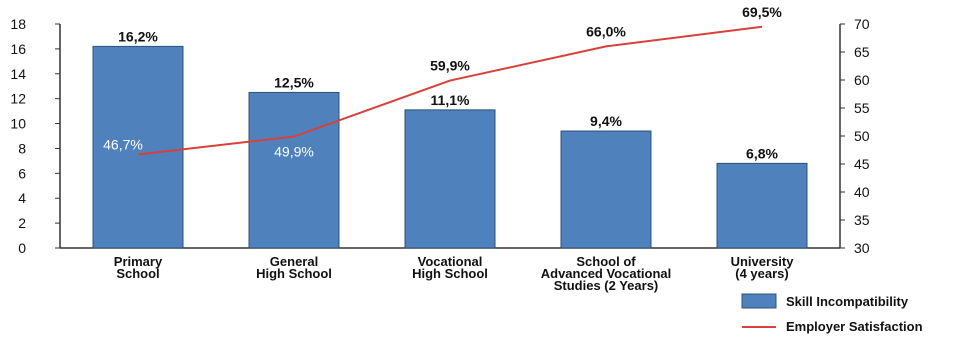 This screenshot has width=954, height=341. Describe the element at coordinates (763, 261) in the screenshot. I see `x-category-label: University` at that location.